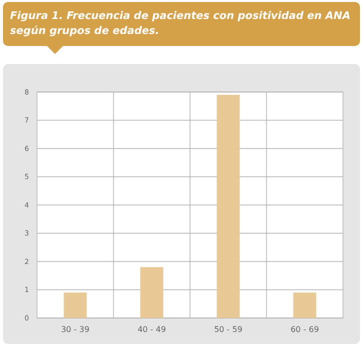 The image size is (363, 346). I want to click on x-tick-label: 30 - 39, so click(75, 329).